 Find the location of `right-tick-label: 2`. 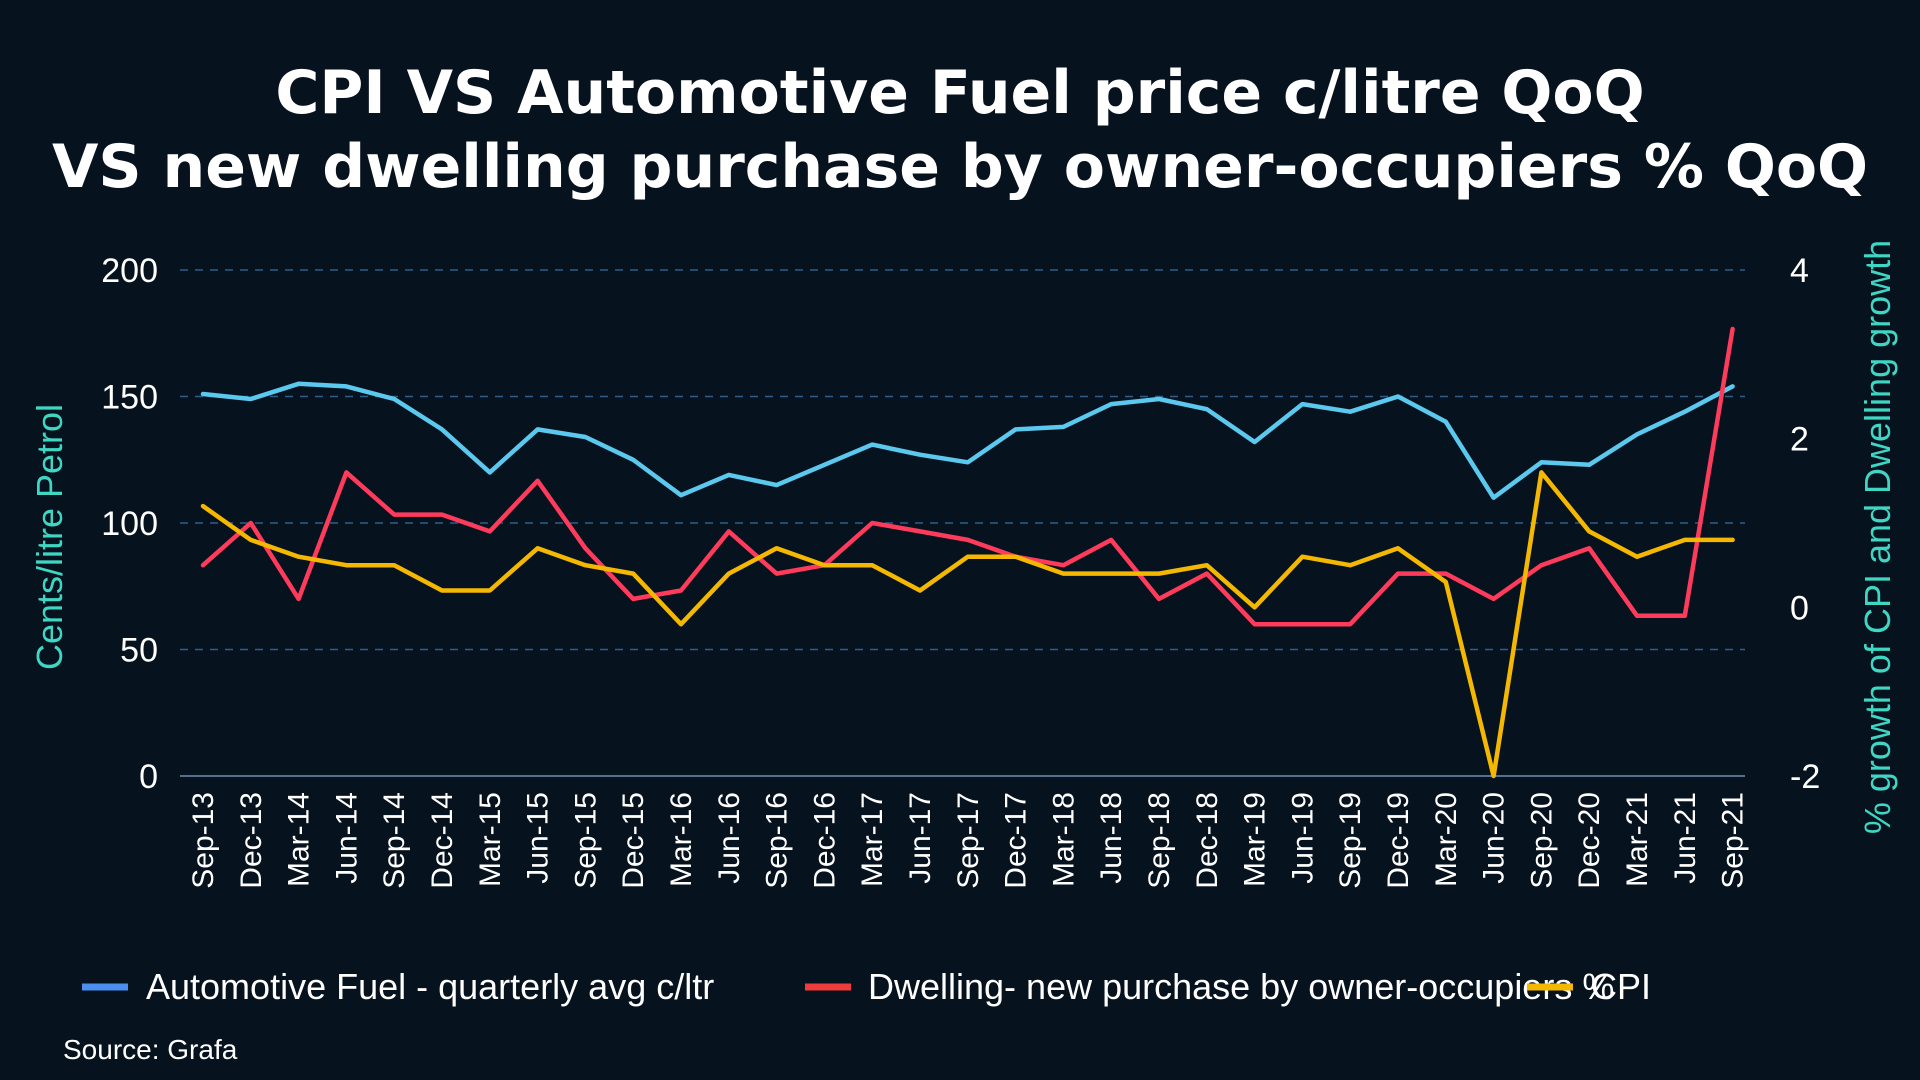

right-tick-label: 2 is located at coordinates (1799, 440).